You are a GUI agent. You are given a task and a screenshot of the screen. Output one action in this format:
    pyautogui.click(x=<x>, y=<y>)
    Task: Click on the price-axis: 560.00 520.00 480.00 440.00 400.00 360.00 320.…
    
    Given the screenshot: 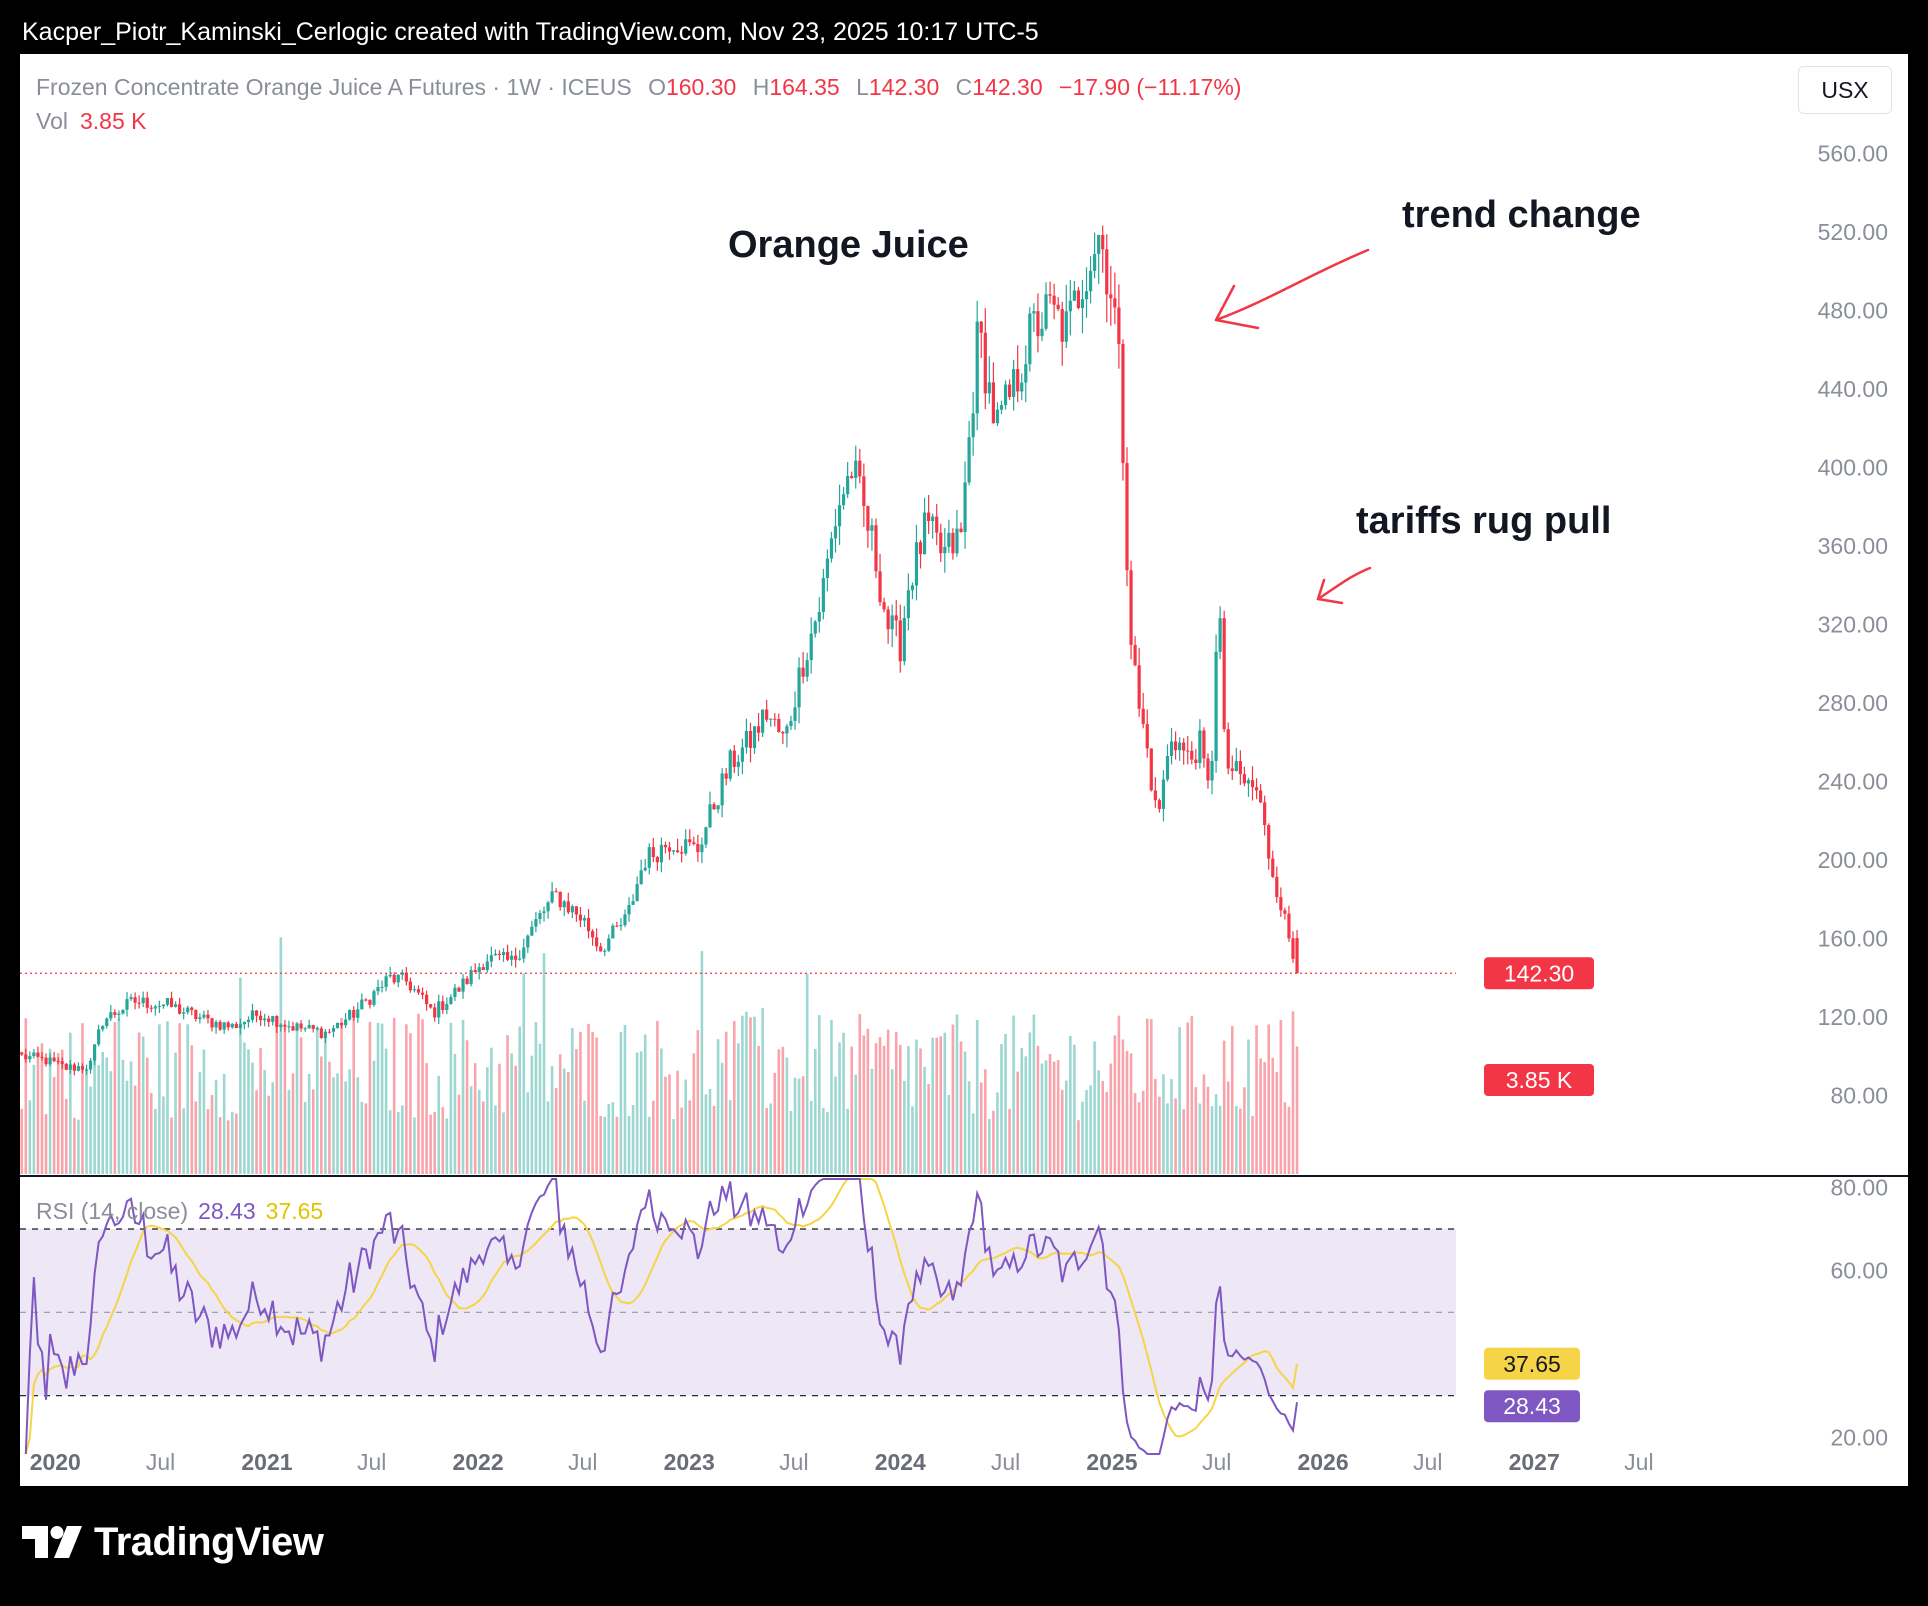 What is the action you would take?
    pyautogui.click(x=1686, y=625)
    